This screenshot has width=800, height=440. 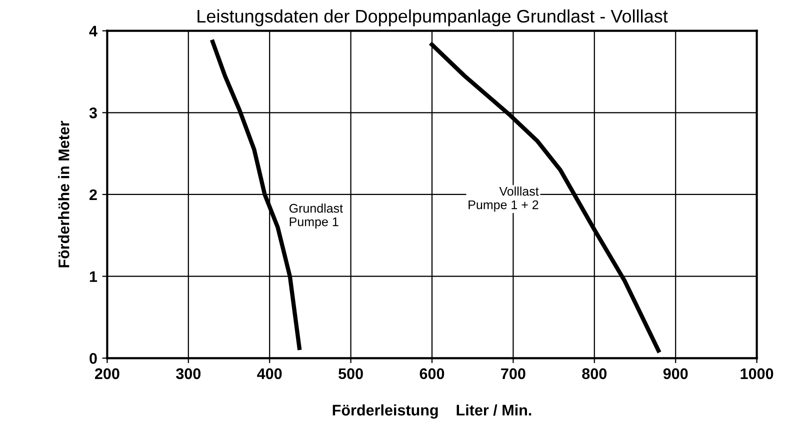 I want to click on y-tick-label: 0, so click(x=93, y=358).